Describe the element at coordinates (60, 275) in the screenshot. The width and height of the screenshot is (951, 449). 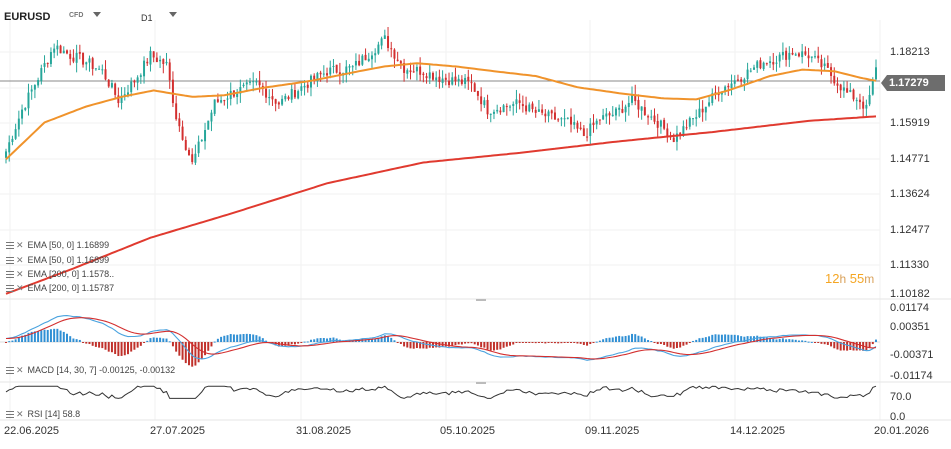
I see `indicator-legend-ema200: ✕ EMA [200, 0] 1.1578..` at that location.